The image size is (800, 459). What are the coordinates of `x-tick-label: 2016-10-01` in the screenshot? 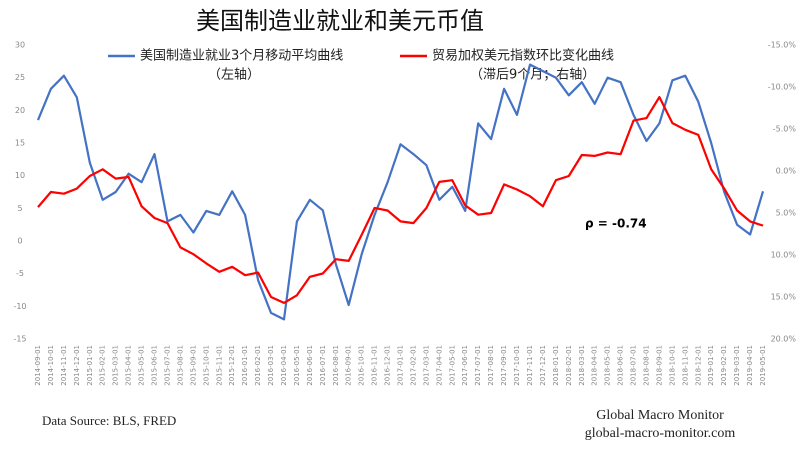 It's located at (362, 365).